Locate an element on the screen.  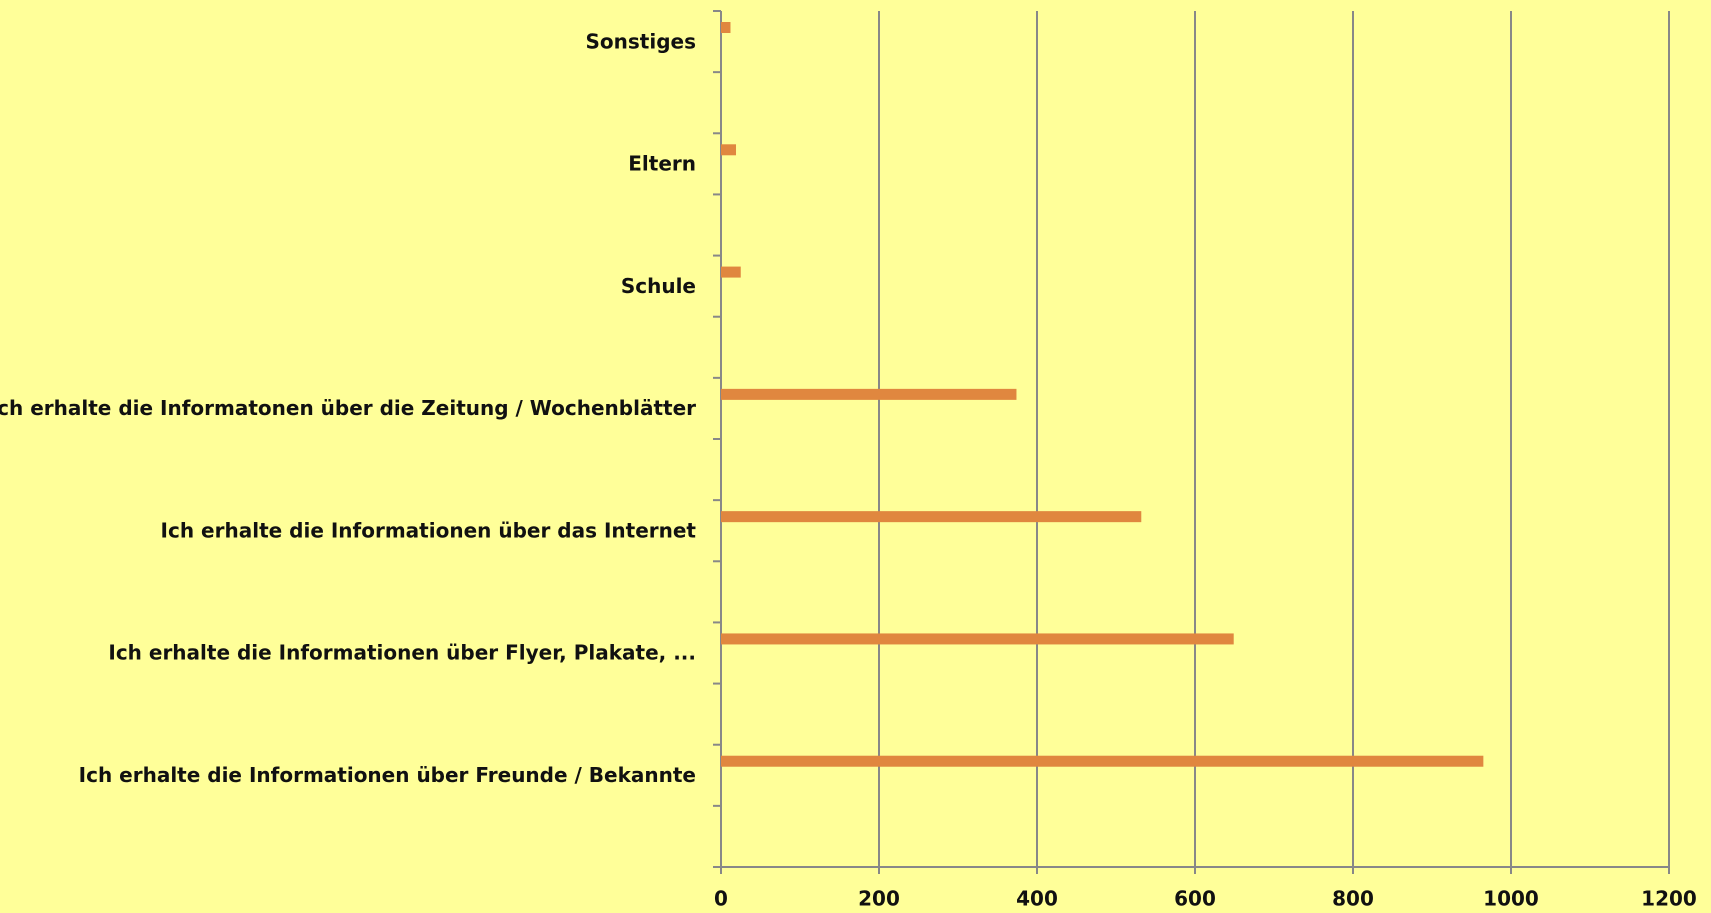
x-tick-label: 600 is located at coordinates (1195, 899).